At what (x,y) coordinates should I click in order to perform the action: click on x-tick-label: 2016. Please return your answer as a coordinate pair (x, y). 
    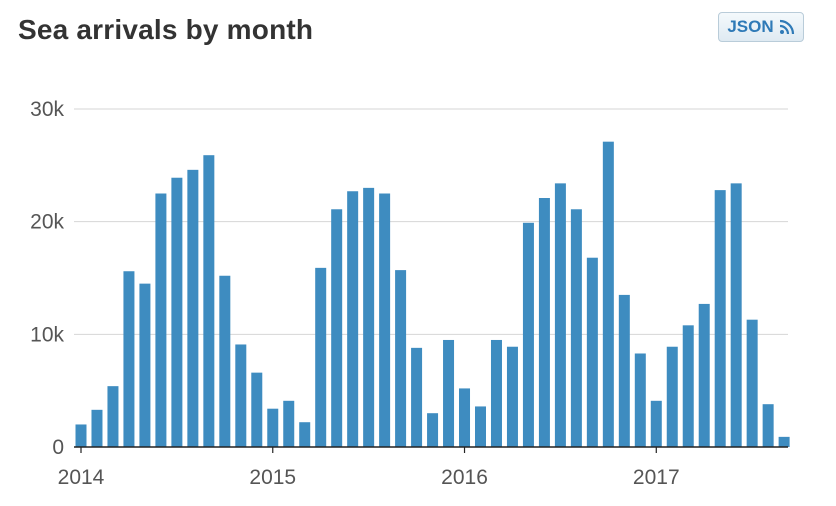
    Looking at the image, I should click on (464, 477).